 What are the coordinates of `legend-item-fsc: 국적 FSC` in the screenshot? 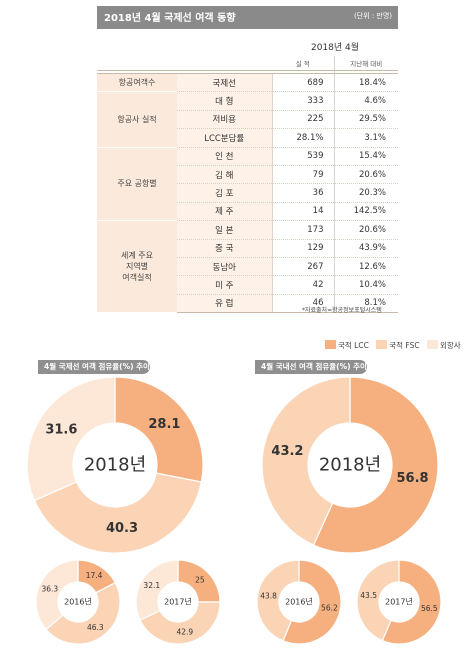 It's located at (398, 345).